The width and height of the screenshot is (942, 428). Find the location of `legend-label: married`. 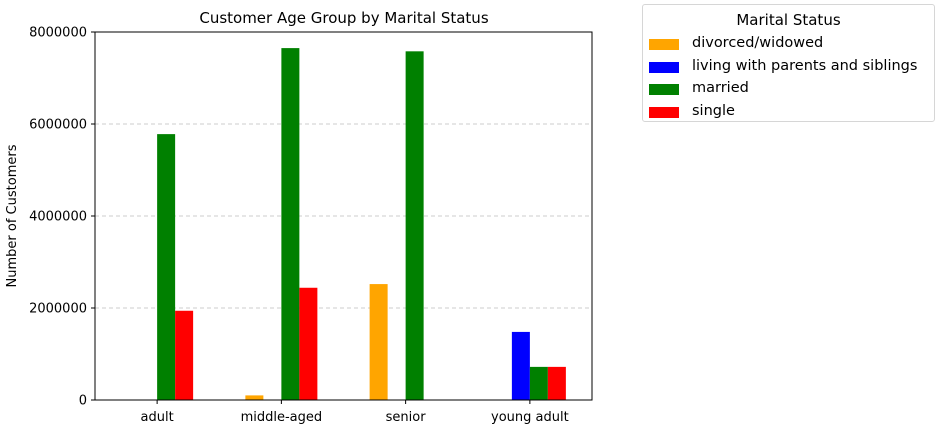

legend-label: married is located at coordinates (720, 88).